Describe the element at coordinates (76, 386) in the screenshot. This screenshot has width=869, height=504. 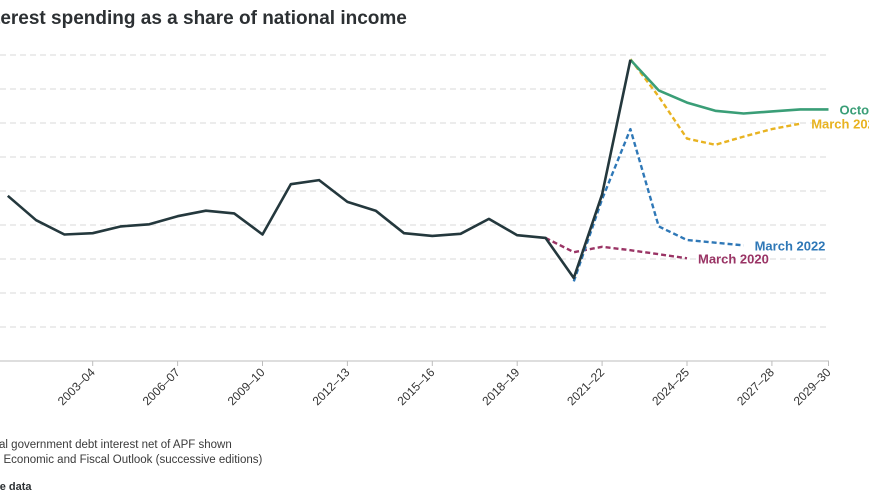
I see `x-tick-label: 2003–04` at that location.